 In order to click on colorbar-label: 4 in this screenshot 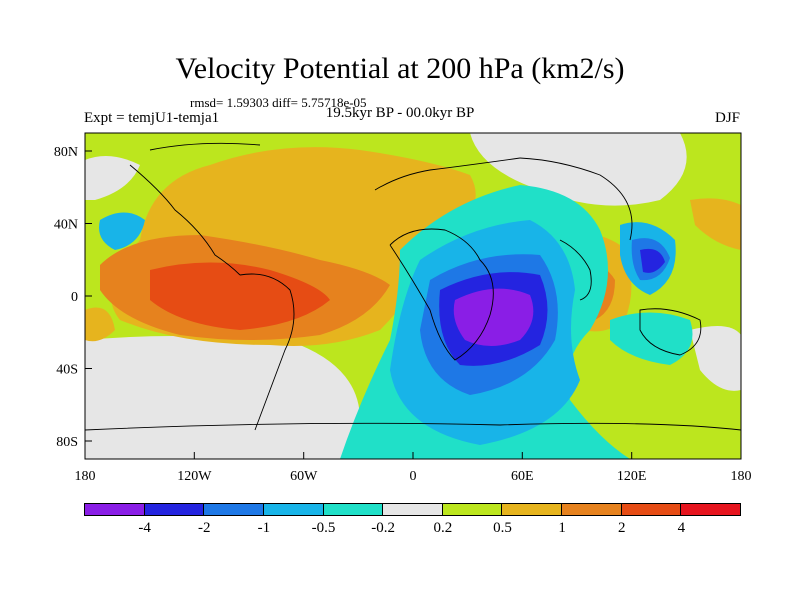, I will do `click(681, 528)`.